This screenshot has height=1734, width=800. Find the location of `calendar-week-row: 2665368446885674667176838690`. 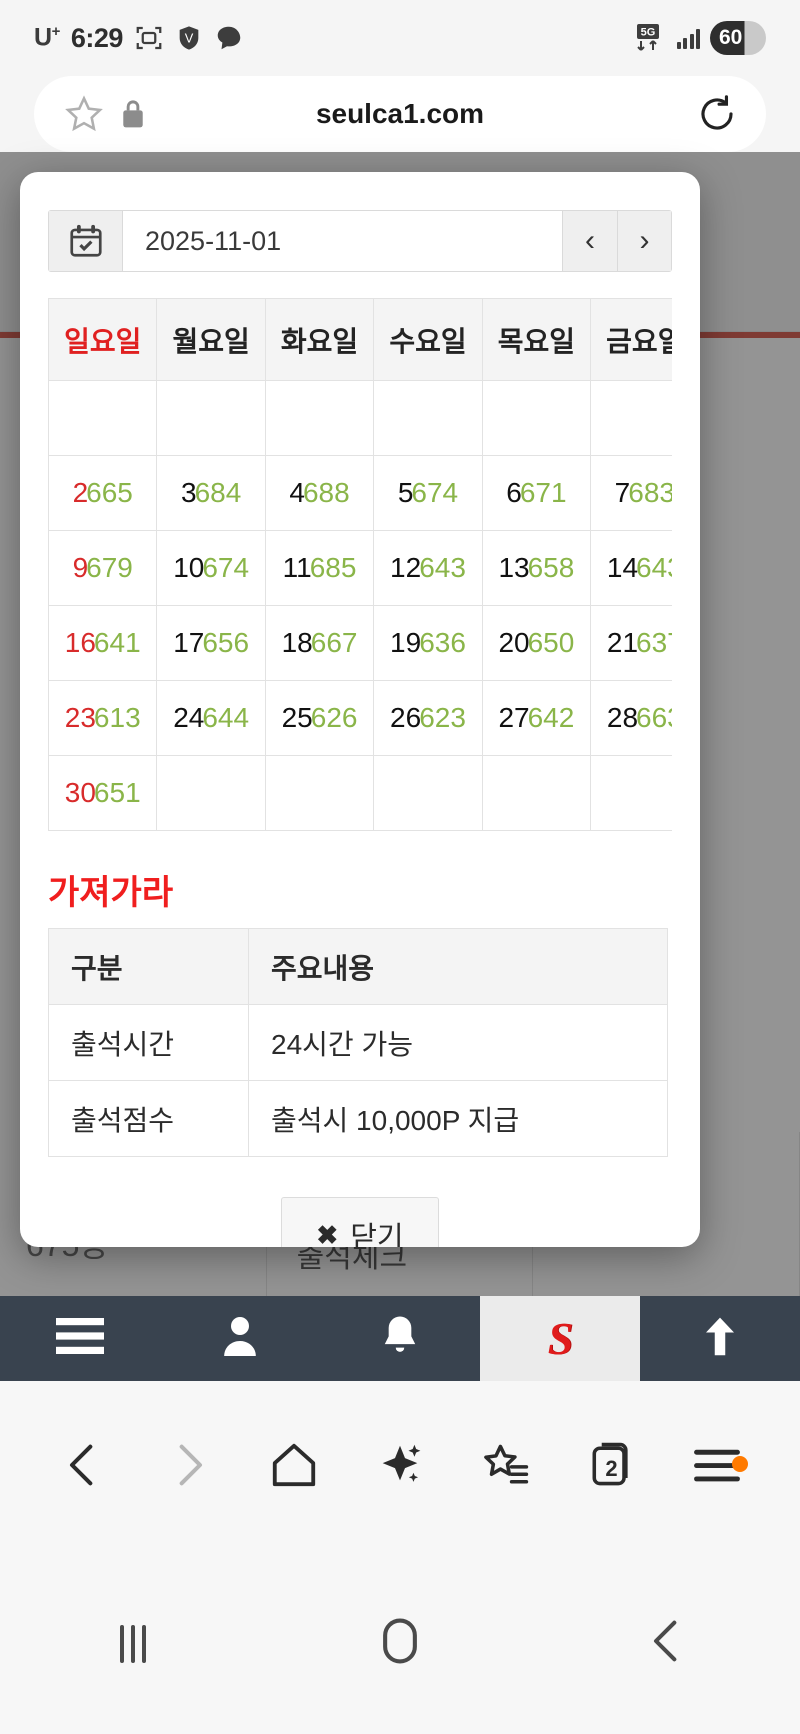

calendar-week-row: 2665368446885674667176838690 is located at coordinates (360, 493).